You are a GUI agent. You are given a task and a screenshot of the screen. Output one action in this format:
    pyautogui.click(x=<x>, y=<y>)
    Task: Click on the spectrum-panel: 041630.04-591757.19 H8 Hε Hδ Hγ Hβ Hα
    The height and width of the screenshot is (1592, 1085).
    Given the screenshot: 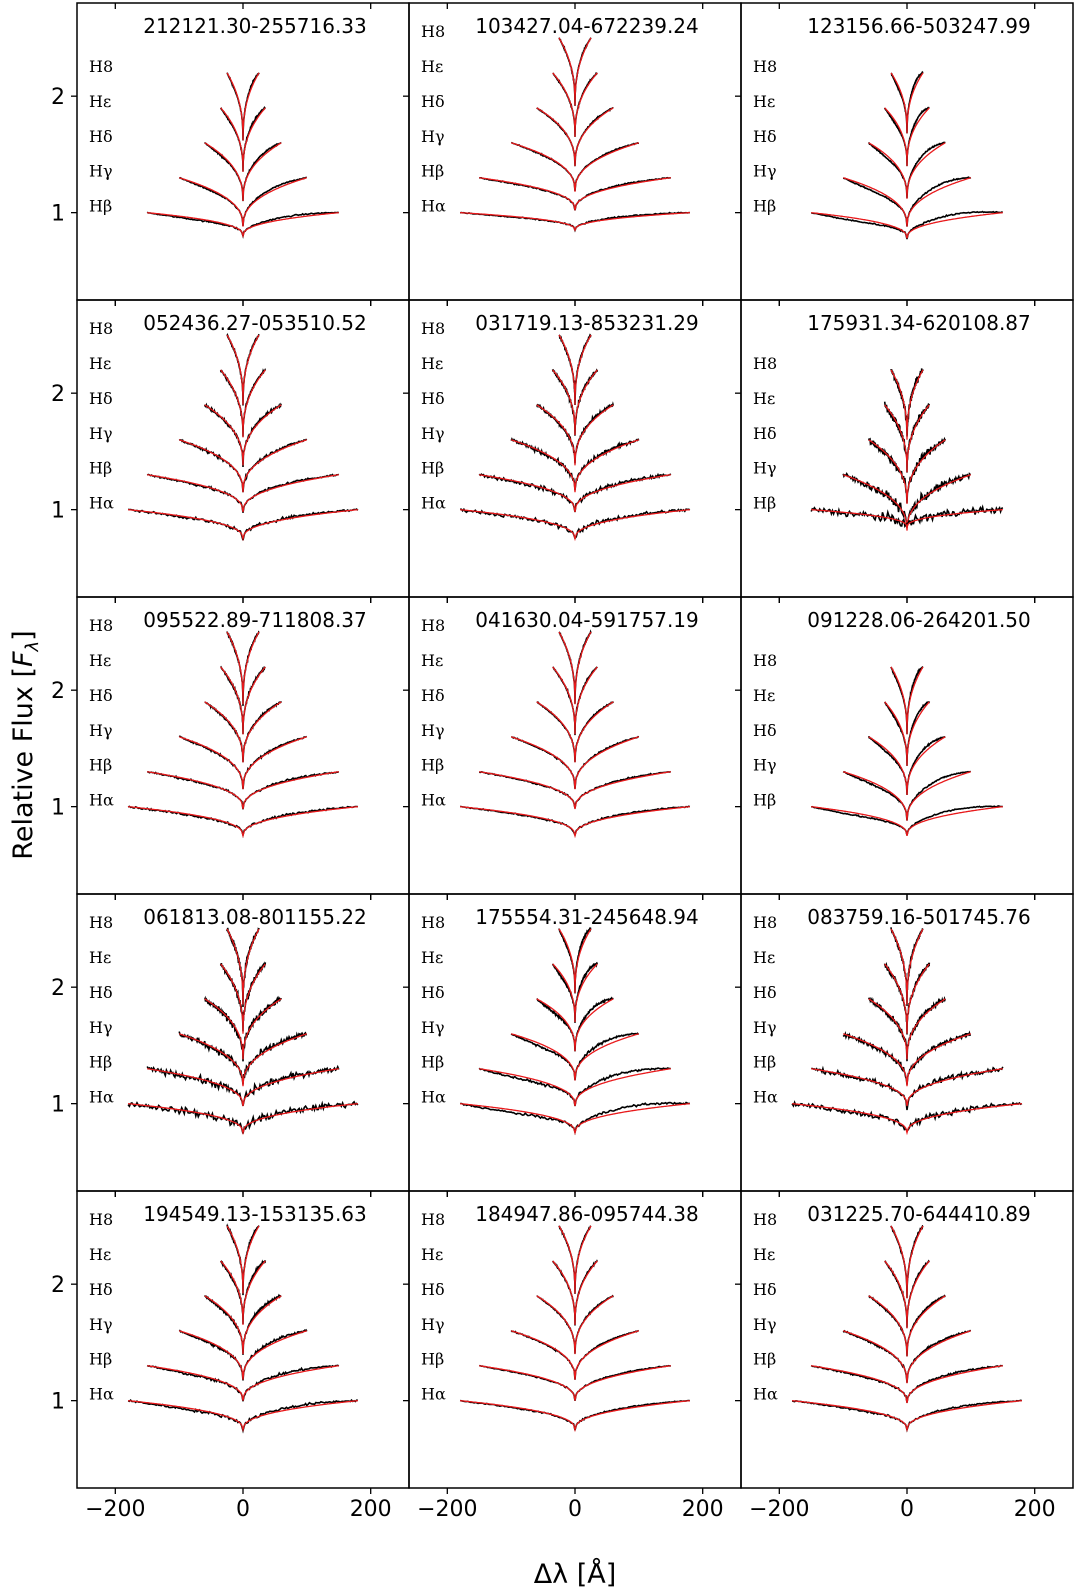 What is the action you would take?
    pyautogui.click(x=572, y=748)
    